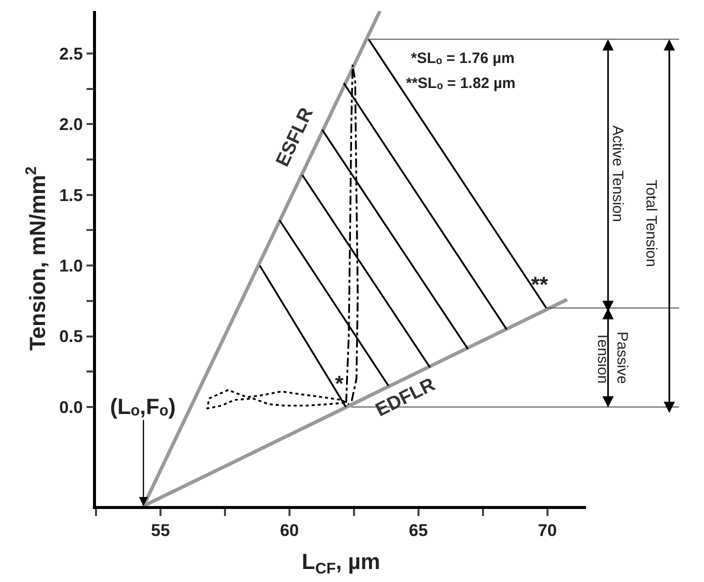  Describe the element at coordinates (160, 530) in the screenshot. I see `x-tick-label: 55` at that location.